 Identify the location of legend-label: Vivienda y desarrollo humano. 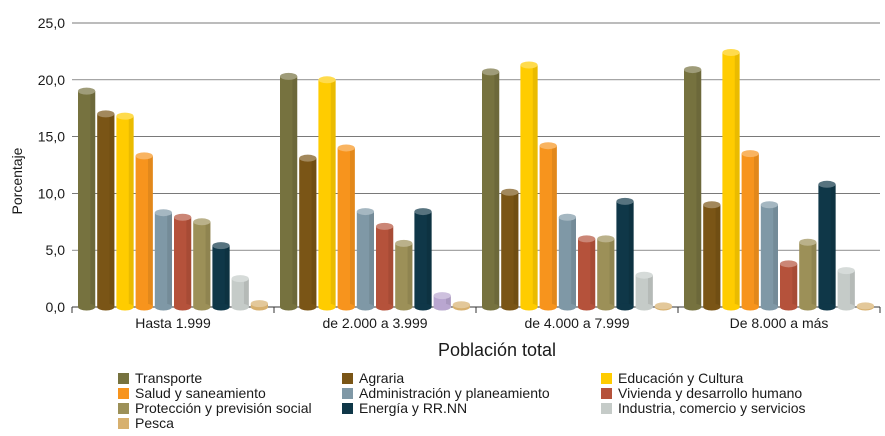
(710, 393).